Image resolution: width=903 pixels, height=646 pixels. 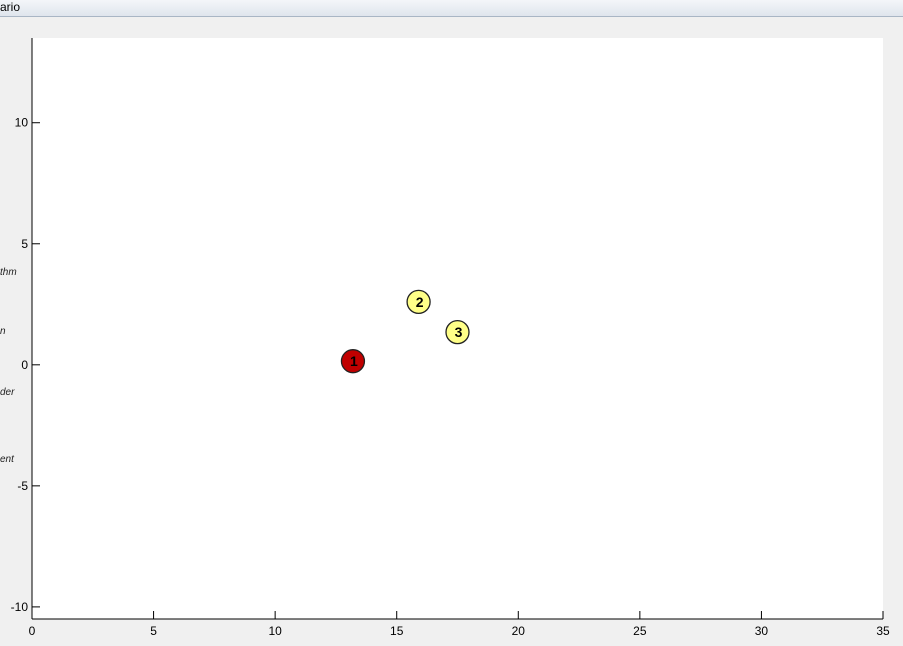 I want to click on x-tick-label: 30, so click(x=762, y=631).